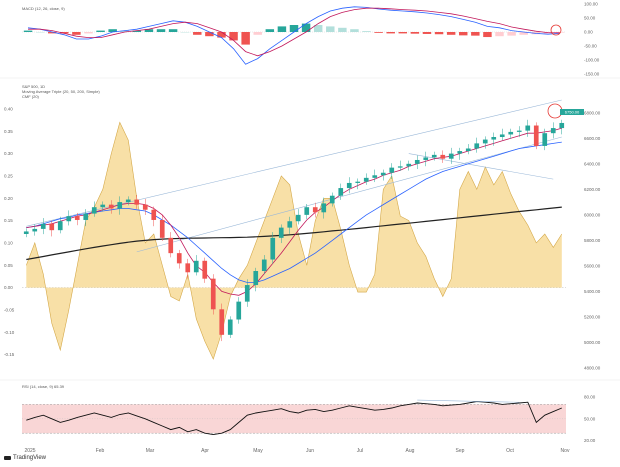  What do you see at coordinates (590, 46) in the screenshot?
I see `macd-tick-label: -50.00` at bounding box center [590, 46].